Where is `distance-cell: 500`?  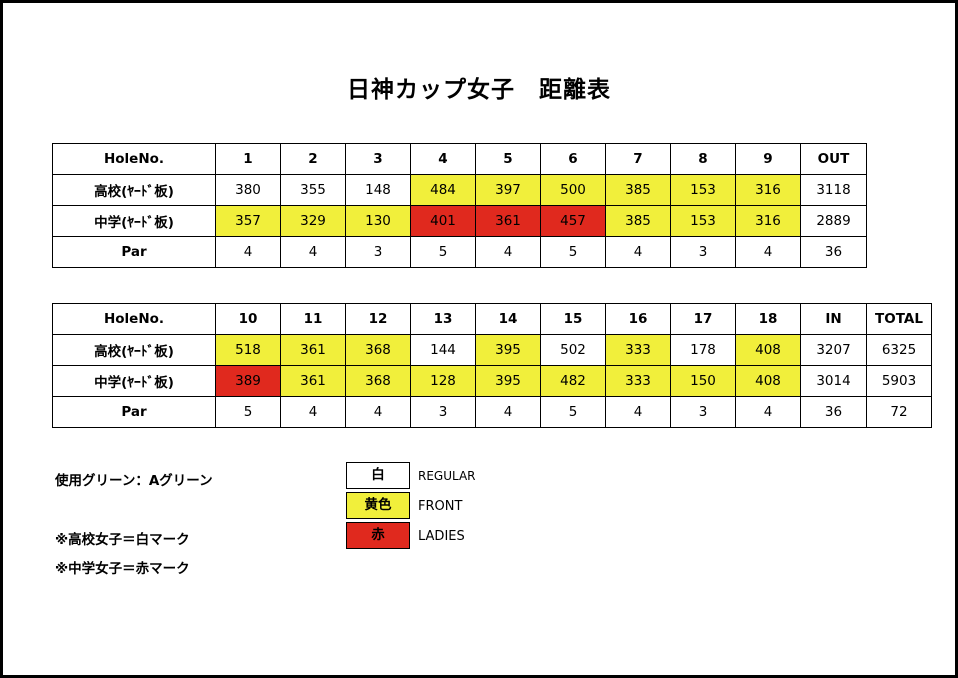 distance-cell: 500 is located at coordinates (573, 190).